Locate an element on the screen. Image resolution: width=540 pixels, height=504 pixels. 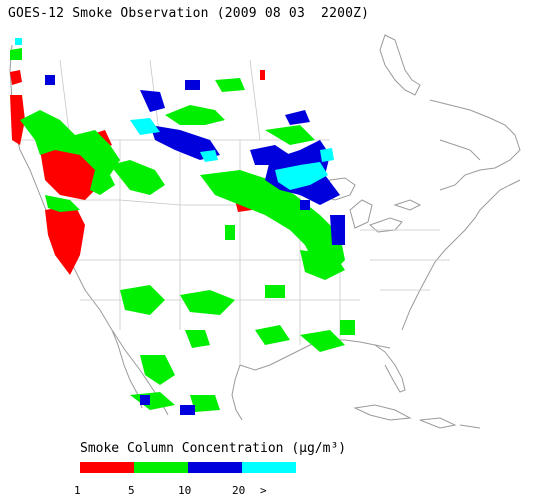
legend-tick-label: 5 is located at coordinates (131, 490).